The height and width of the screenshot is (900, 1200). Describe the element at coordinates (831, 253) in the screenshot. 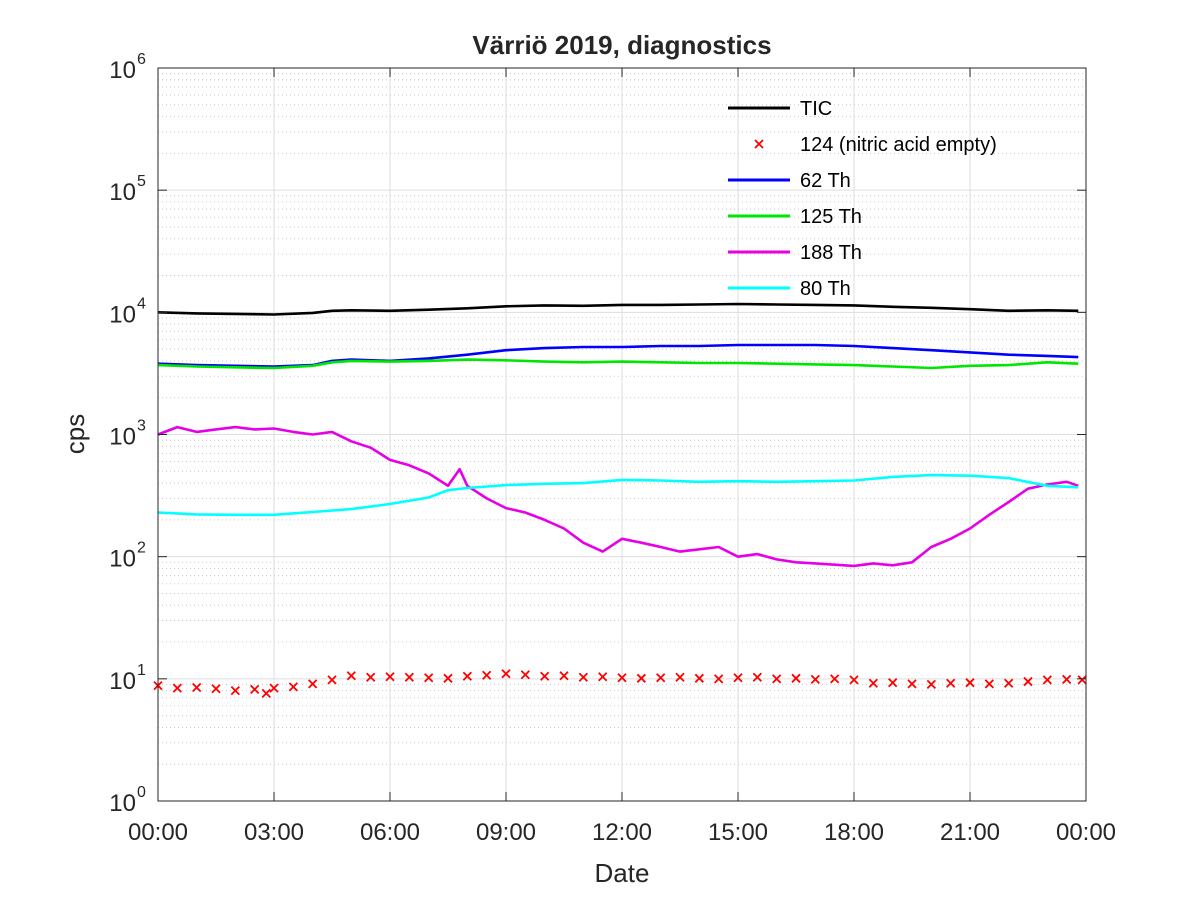

I see `legend-label: 188 Th` at that location.